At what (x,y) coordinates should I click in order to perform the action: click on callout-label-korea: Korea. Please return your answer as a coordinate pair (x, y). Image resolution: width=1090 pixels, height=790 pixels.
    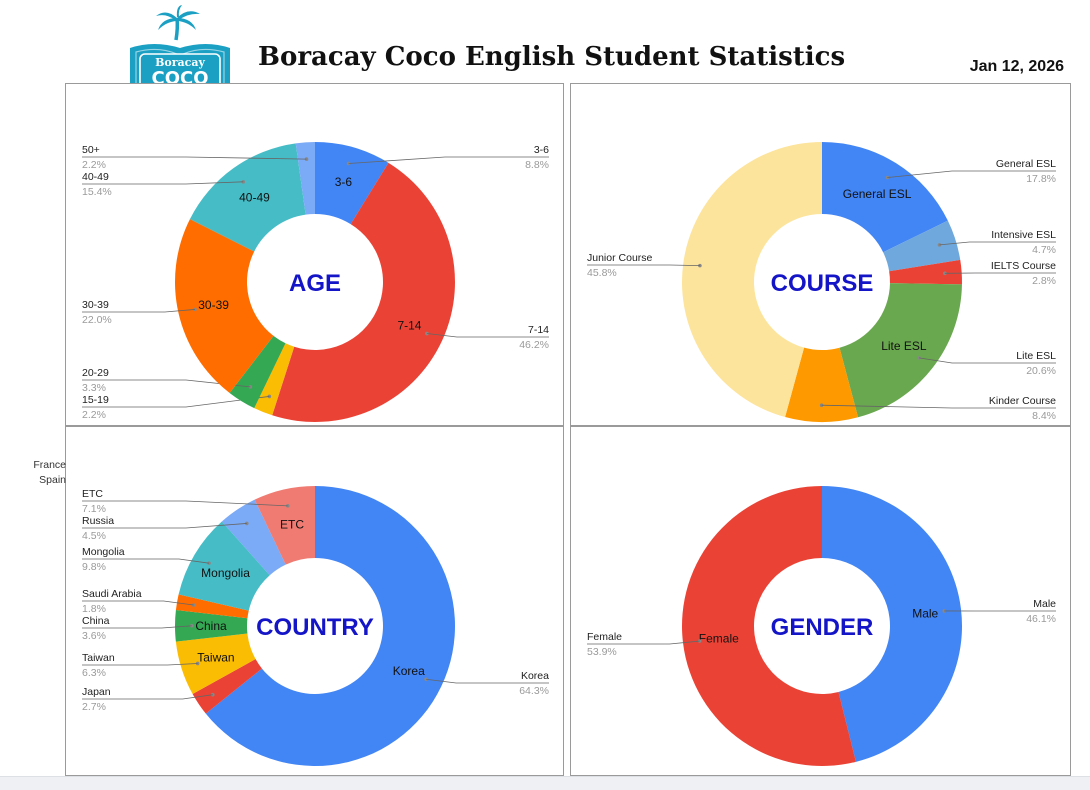
    Looking at the image, I should click on (535, 676).